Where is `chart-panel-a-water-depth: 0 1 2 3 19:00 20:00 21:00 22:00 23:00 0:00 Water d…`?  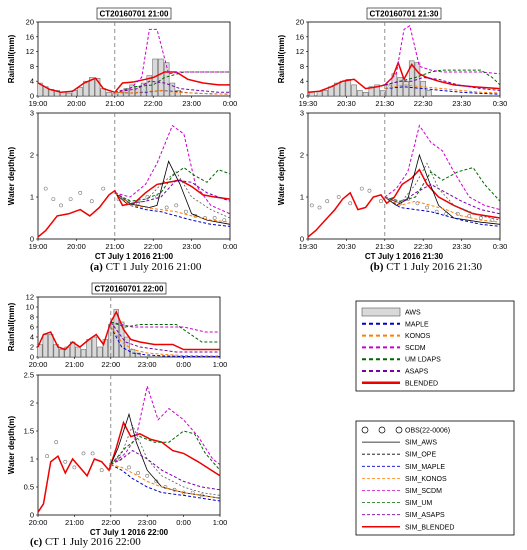
chart-panel-a-water-depth: 0 1 2 3 19:00 20:00 21:00 22:00 23:00 0:00 Water d… is located at coordinates (122, 185).